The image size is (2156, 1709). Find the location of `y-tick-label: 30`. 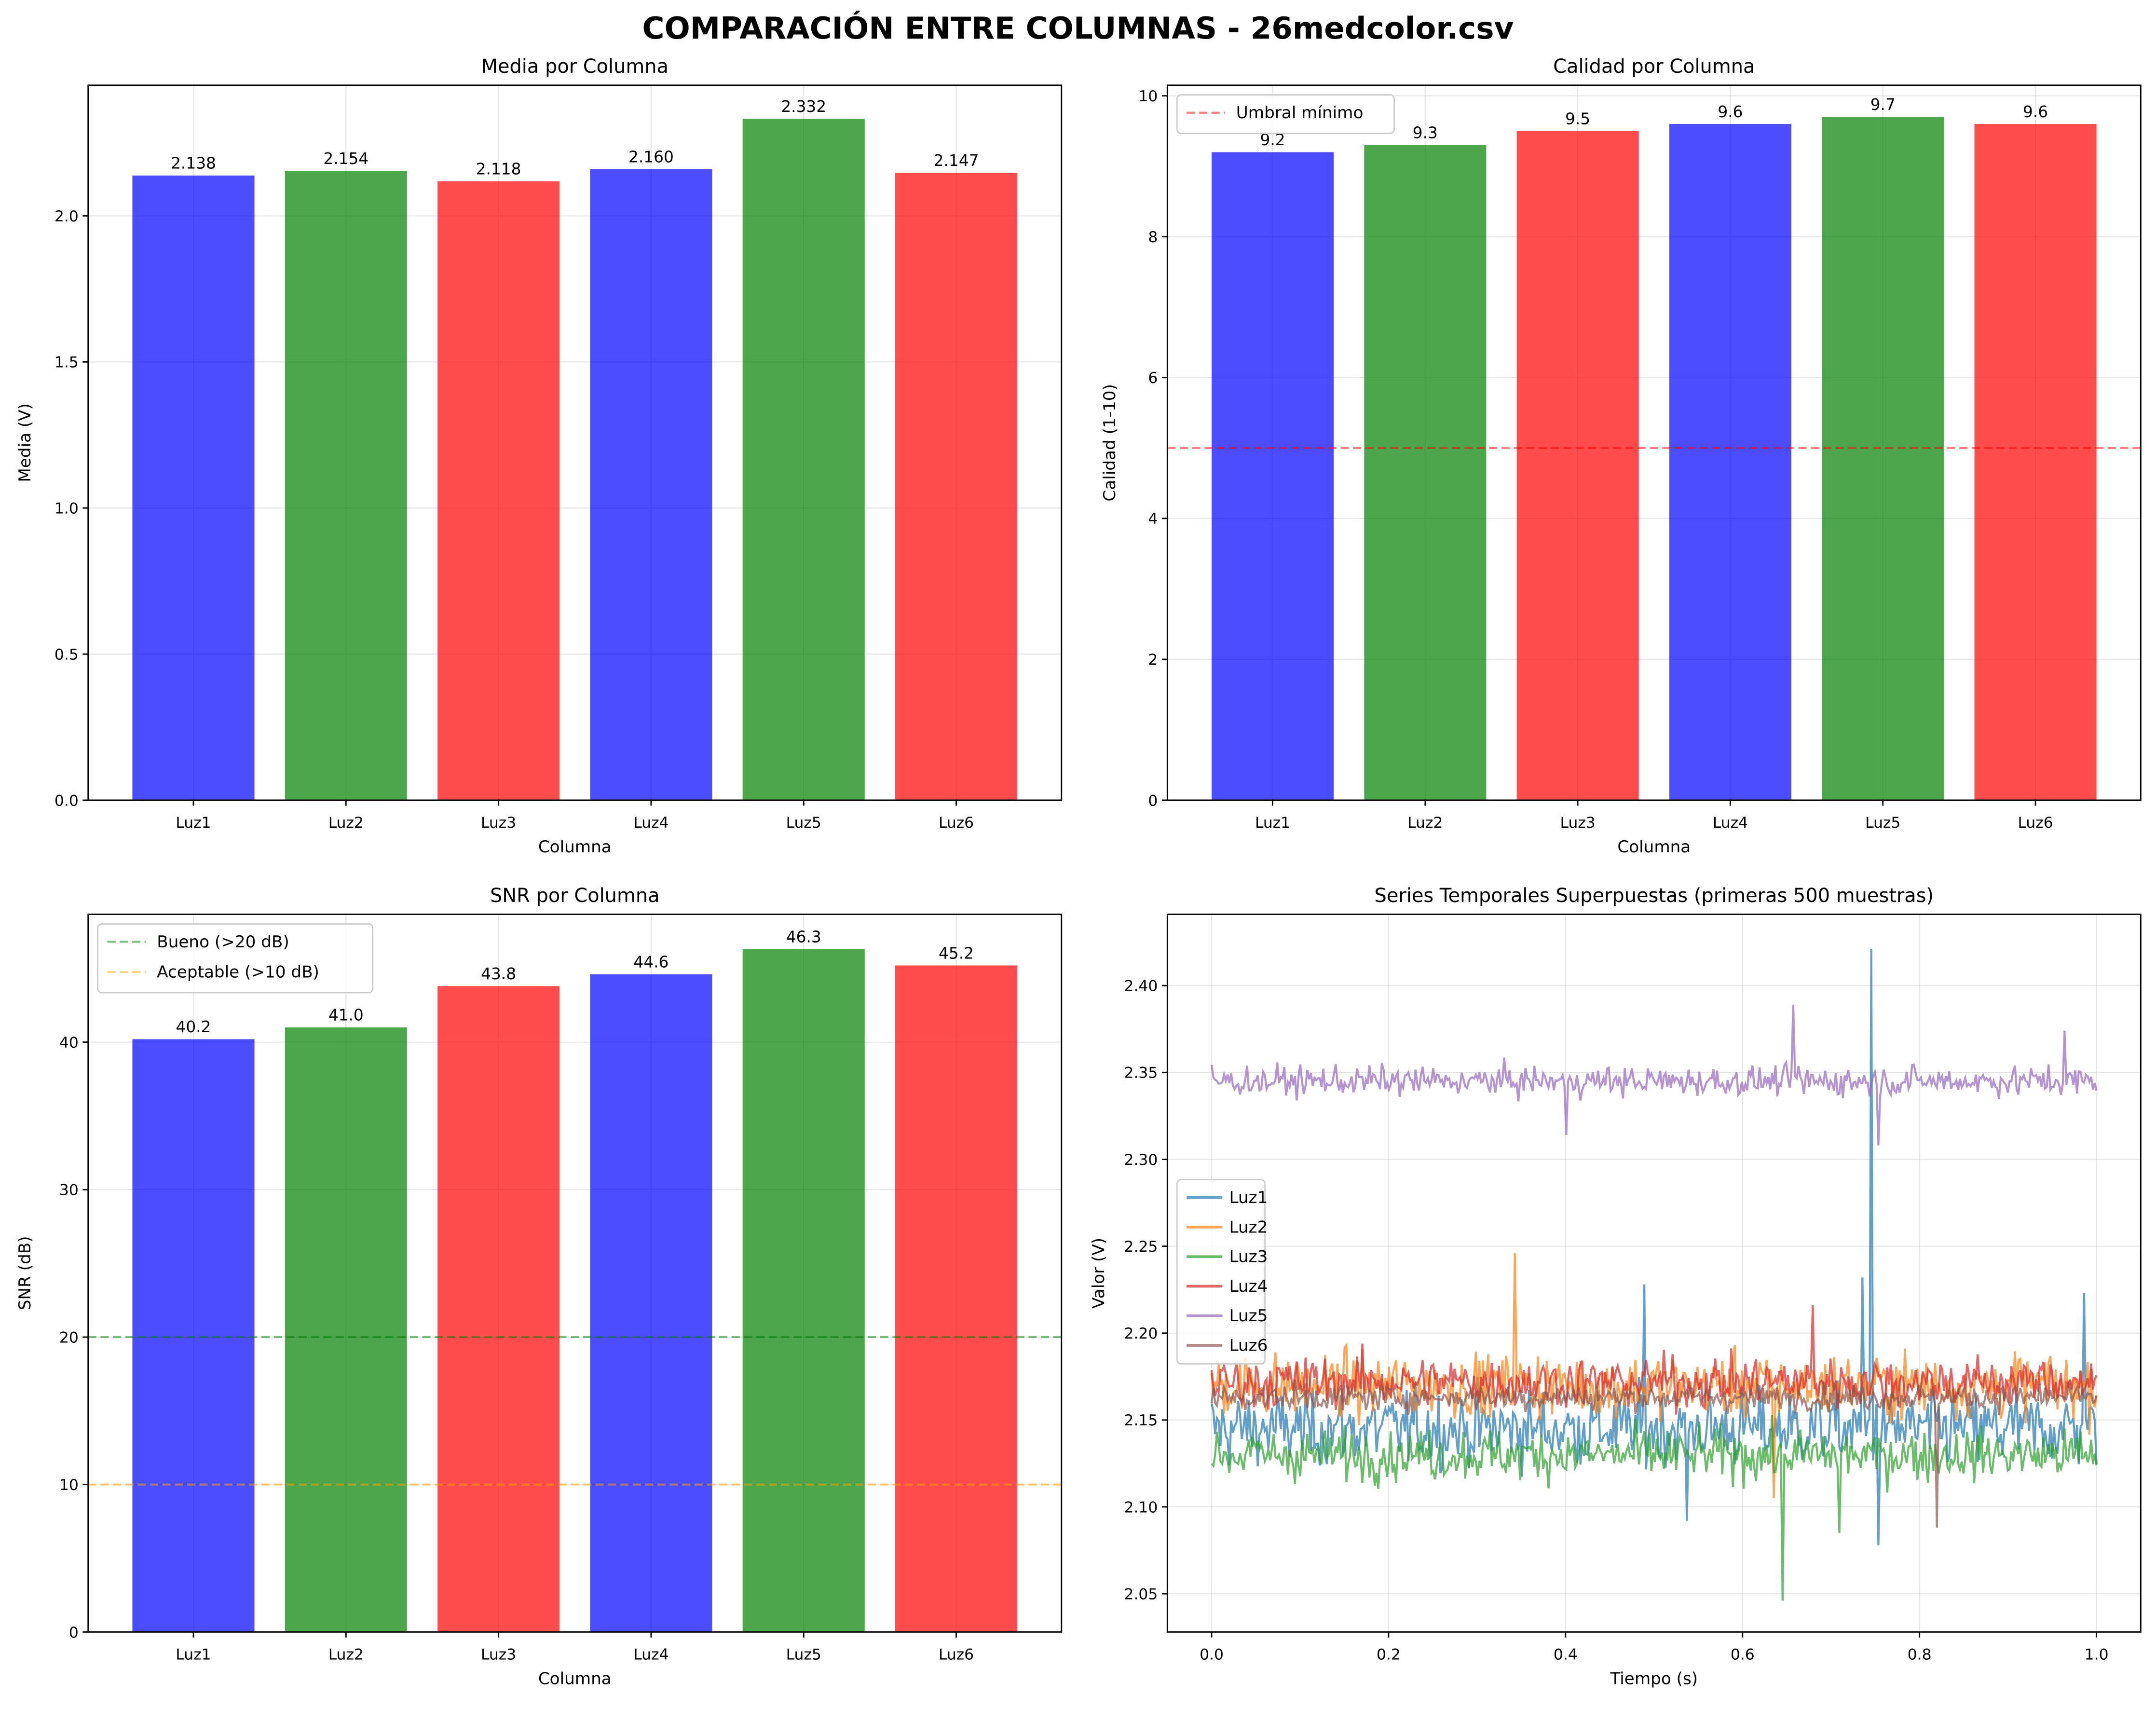

y-tick-label: 30 is located at coordinates (69, 1190).